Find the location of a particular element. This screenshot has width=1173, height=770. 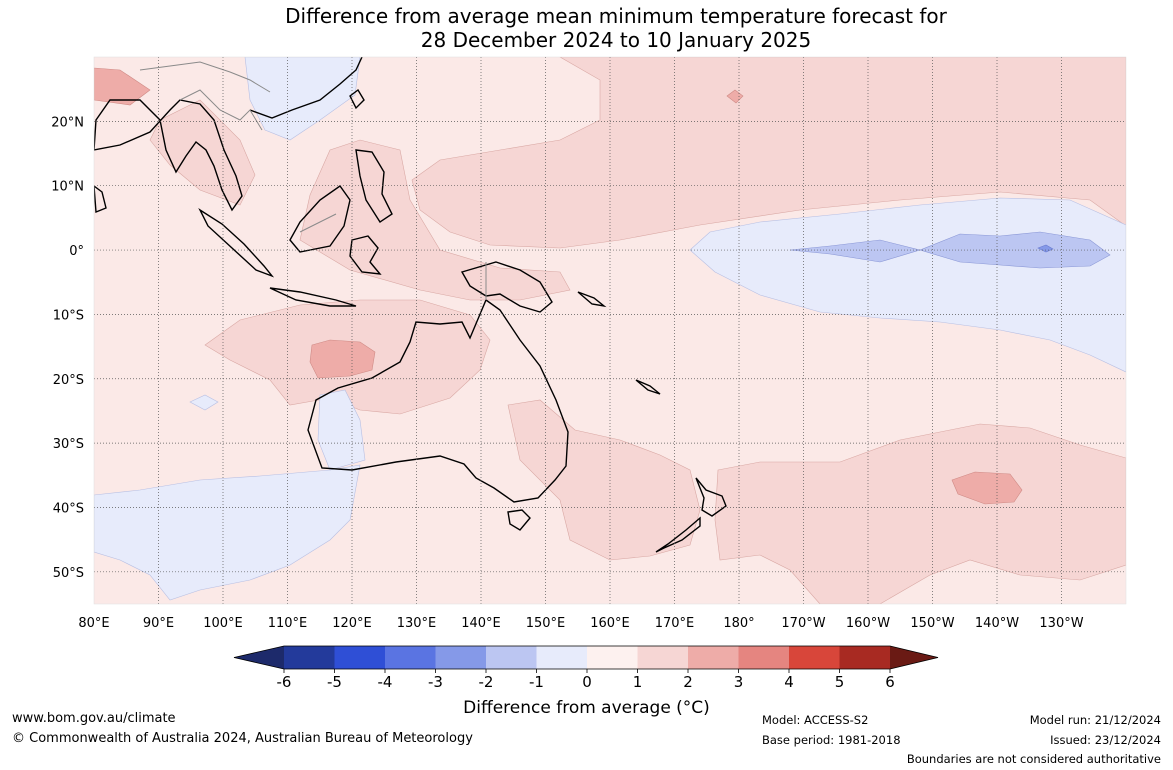

latitude-tick-label: 30°S is located at coordinates (68, 444).